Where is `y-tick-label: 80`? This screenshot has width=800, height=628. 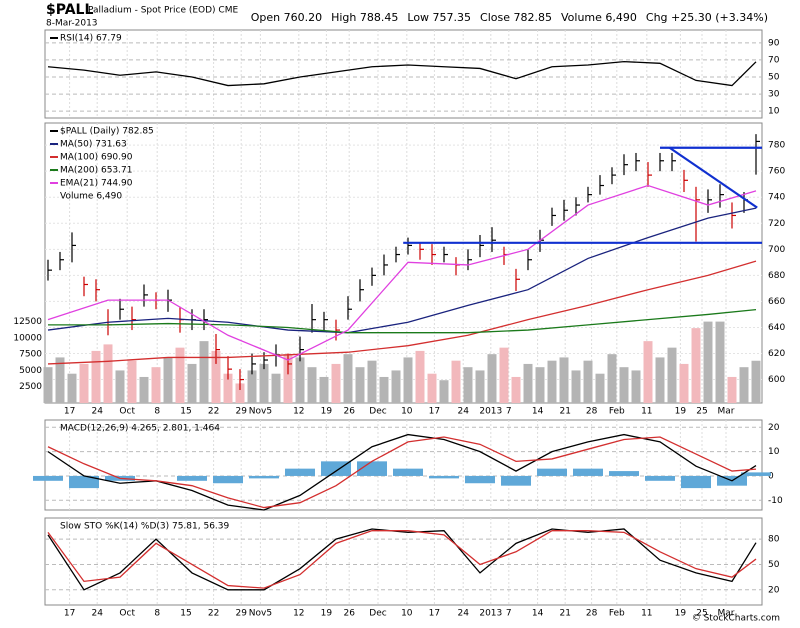
y-tick-label: 80 is located at coordinates (774, 540).